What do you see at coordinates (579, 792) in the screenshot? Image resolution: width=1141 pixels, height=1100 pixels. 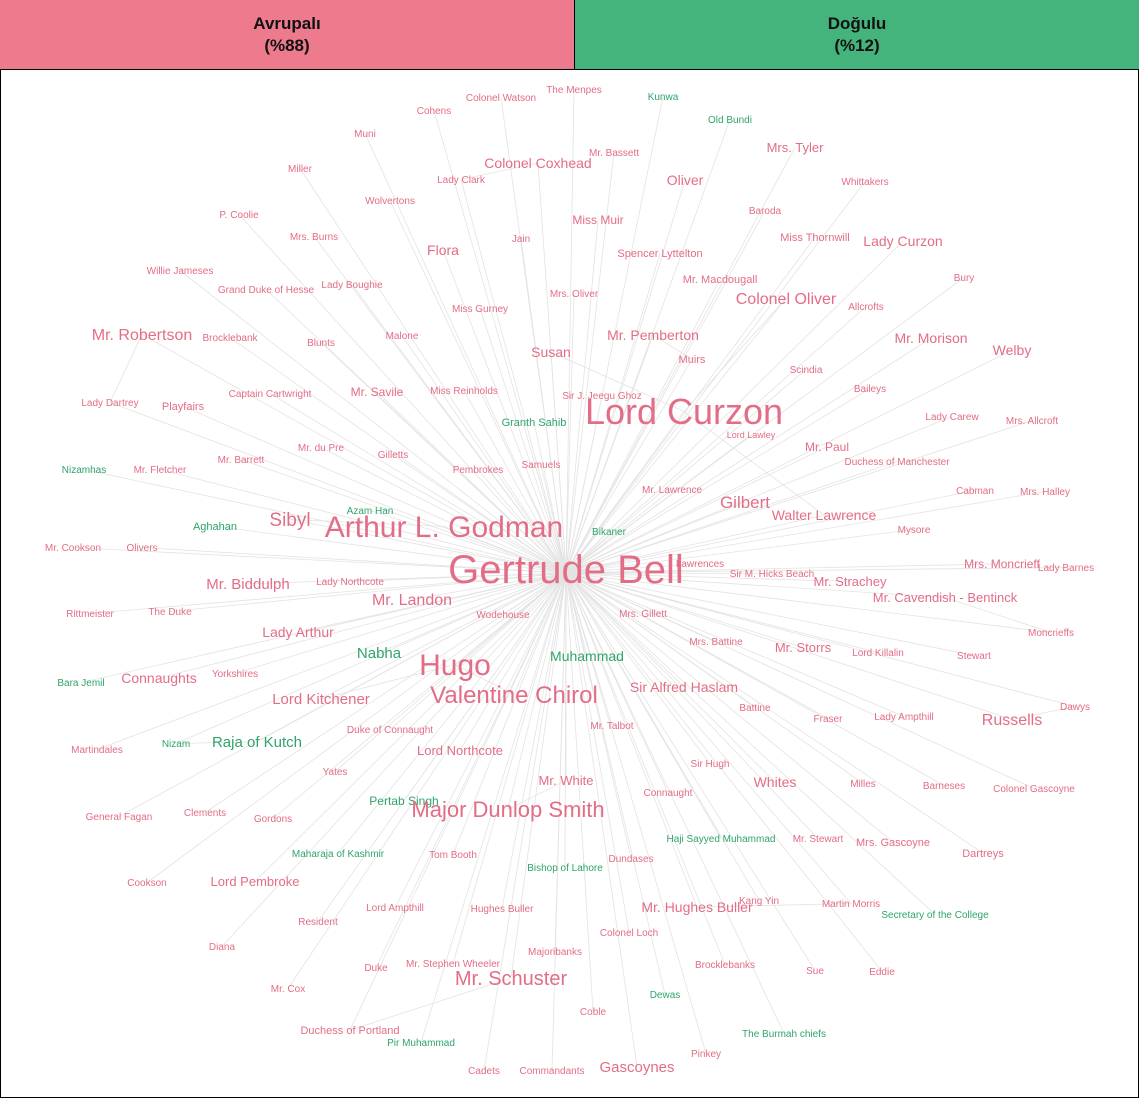 I see `edge-coble` at bounding box center [579, 792].